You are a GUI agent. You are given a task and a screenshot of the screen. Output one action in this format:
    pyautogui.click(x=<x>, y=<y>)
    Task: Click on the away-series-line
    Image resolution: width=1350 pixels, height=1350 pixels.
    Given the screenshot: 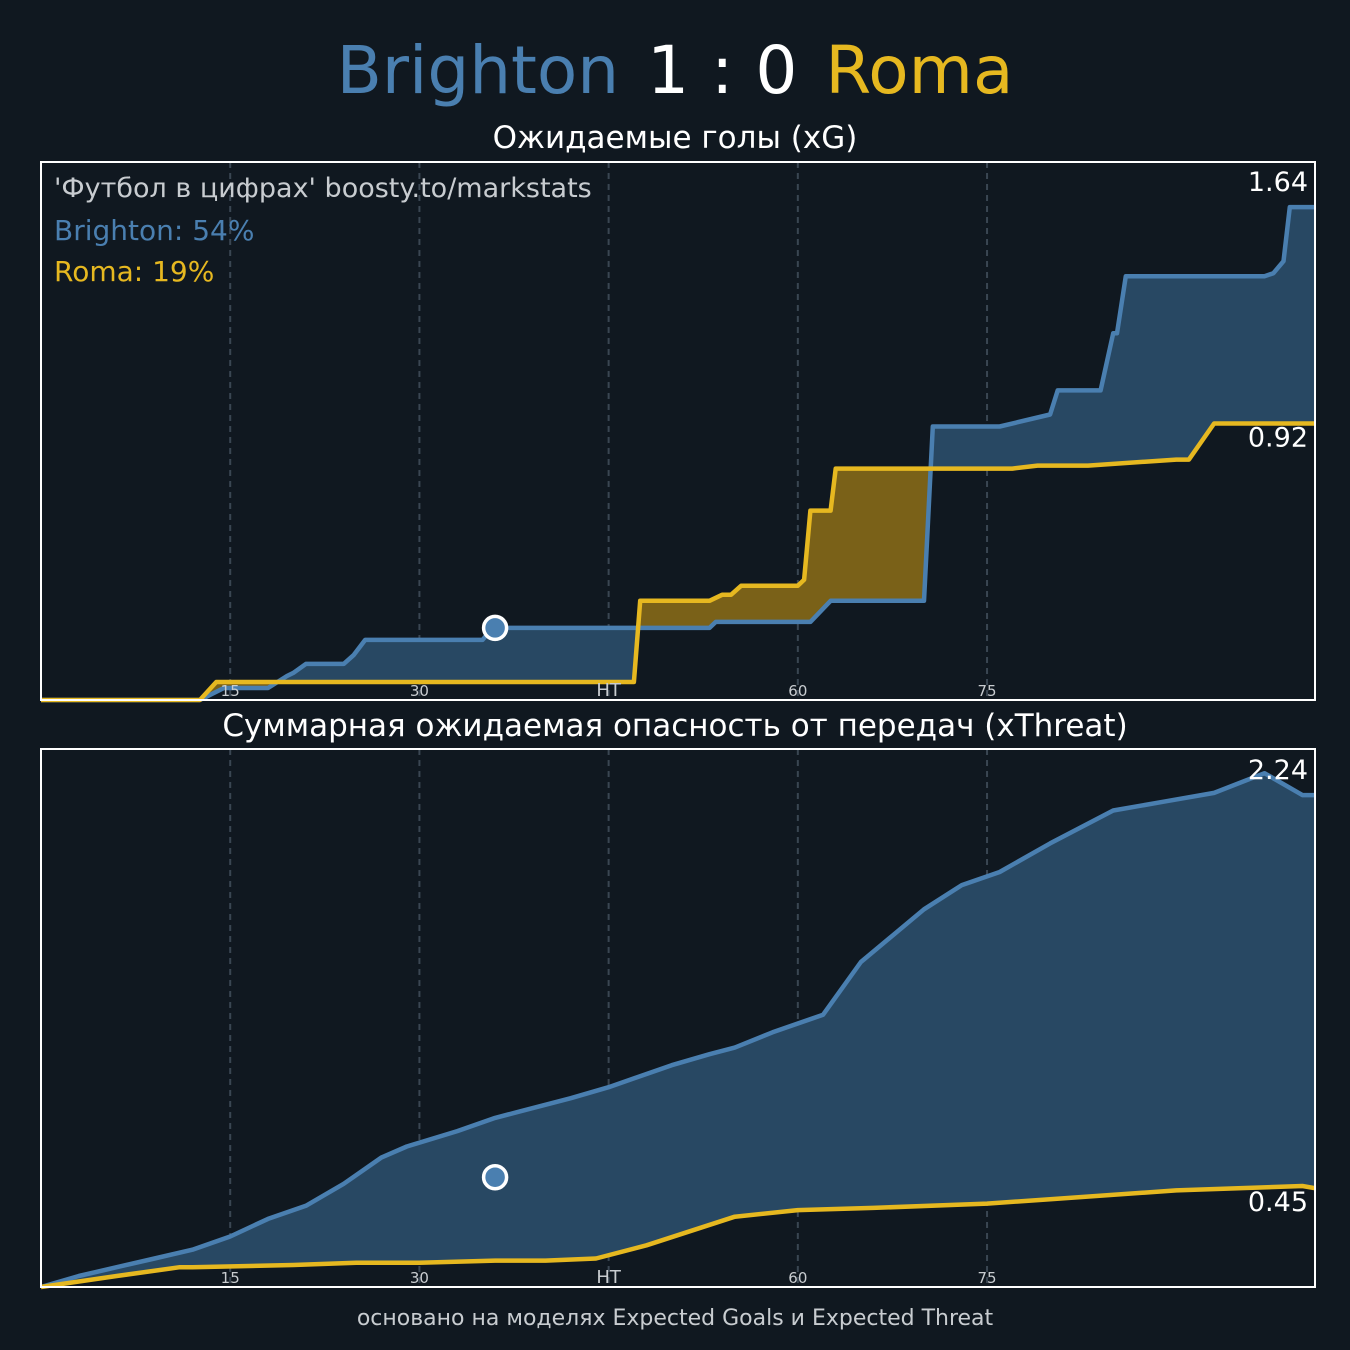 What is the action you would take?
    pyautogui.click(x=678, y=1236)
    